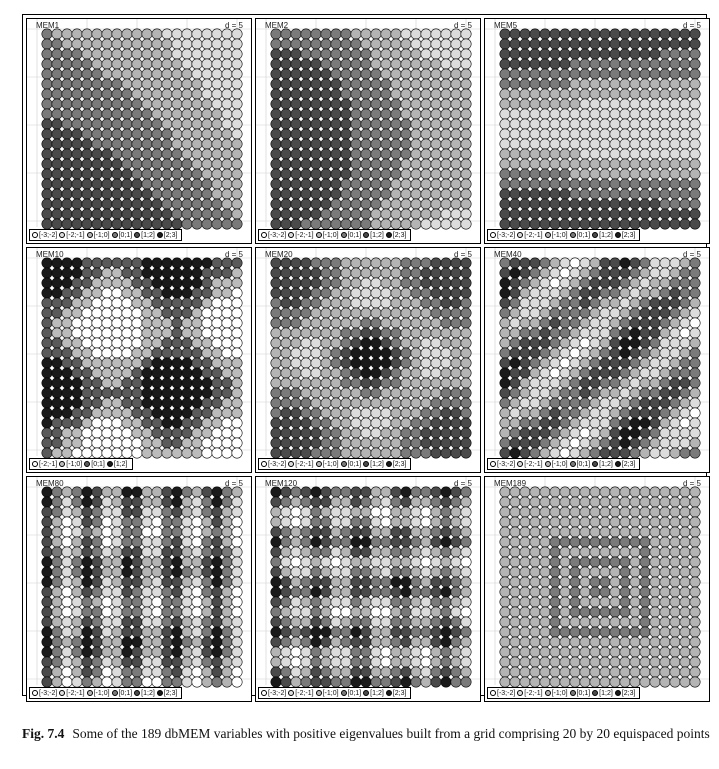 Image resolution: width=719 pixels, height=769 pixels. What do you see at coordinates (564, 464) in the screenshot?
I see `panel-legend: [-3;-2] [-2;-1] [-1;0] [0;1] [1;2] [2;3]` at bounding box center [564, 464].